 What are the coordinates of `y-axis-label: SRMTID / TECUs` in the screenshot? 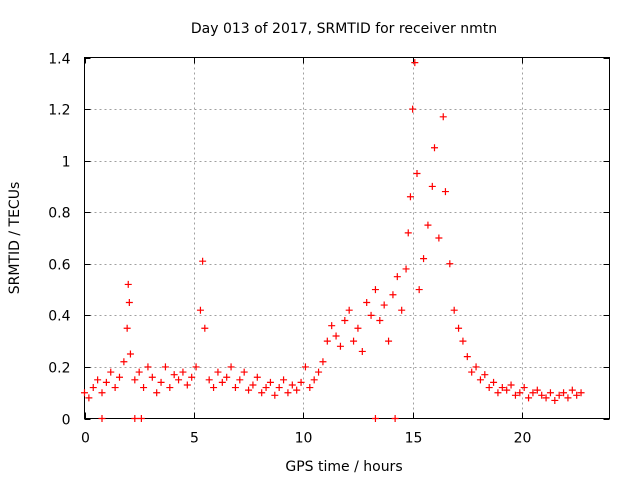 It's located at (15, 238).